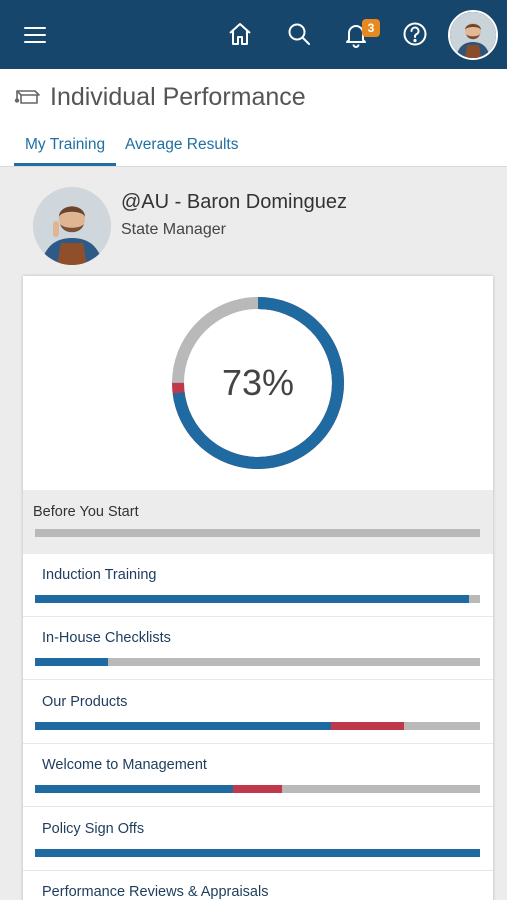  I want to click on search-icon, so click(299, 34).